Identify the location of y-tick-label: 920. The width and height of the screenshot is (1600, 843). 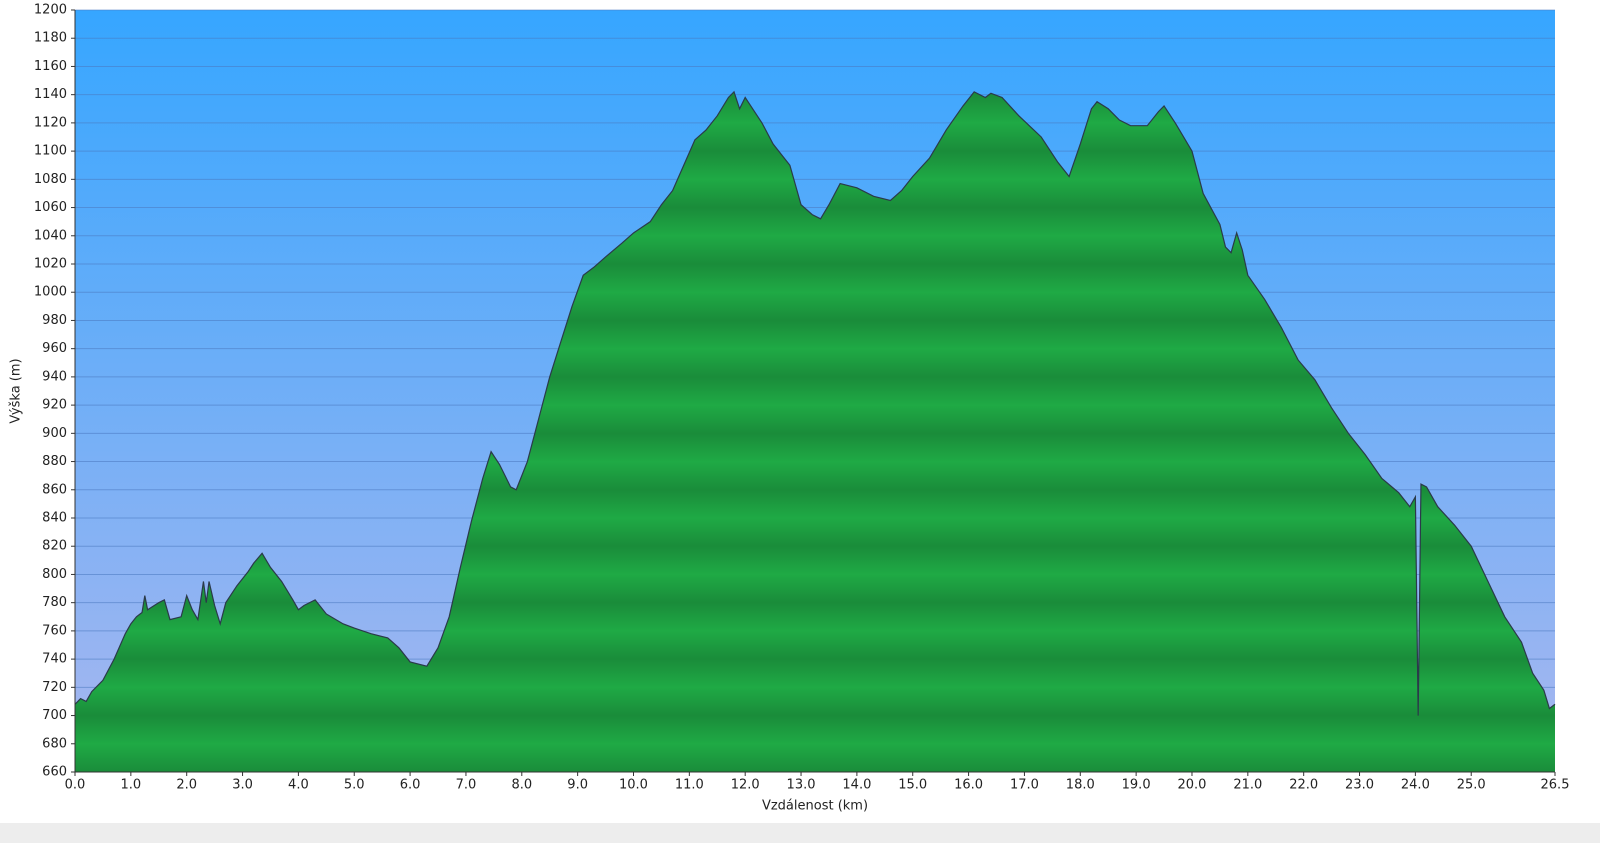
(54, 405).